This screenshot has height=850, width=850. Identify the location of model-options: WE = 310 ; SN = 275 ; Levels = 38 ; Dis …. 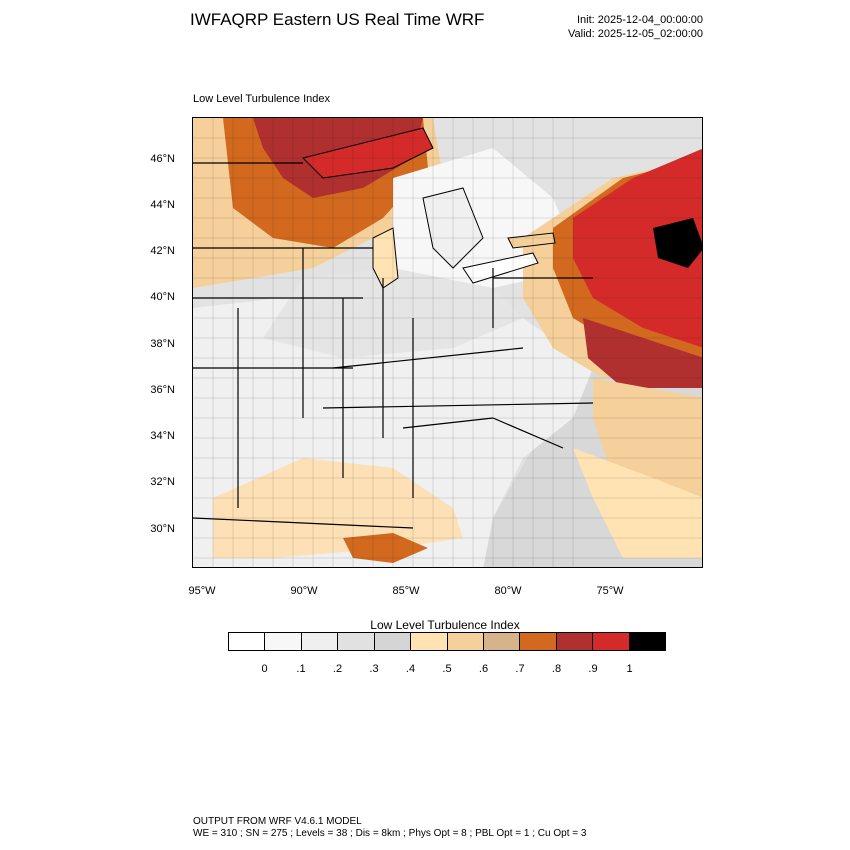
(390, 833).